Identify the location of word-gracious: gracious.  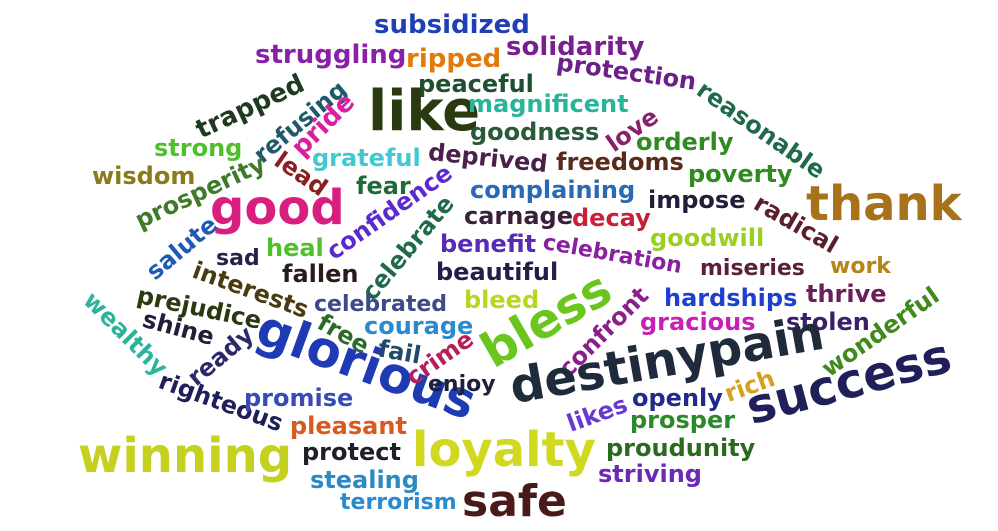
(698, 322).